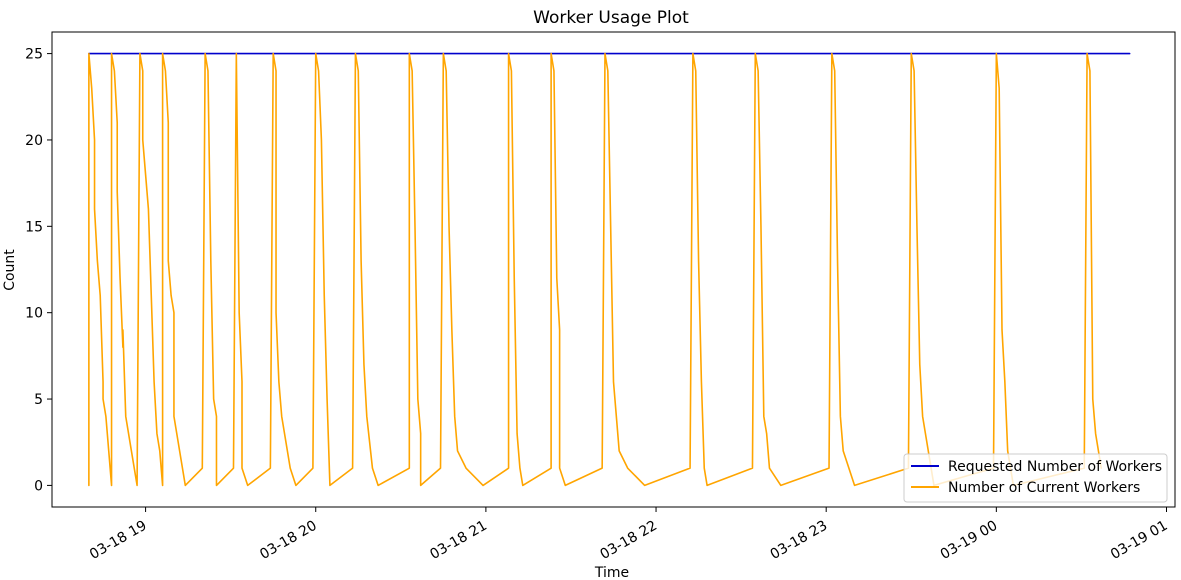  What do you see at coordinates (1139, 540) in the screenshot?
I see `x-tick-label: 03-19 01` at bounding box center [1139, 540].